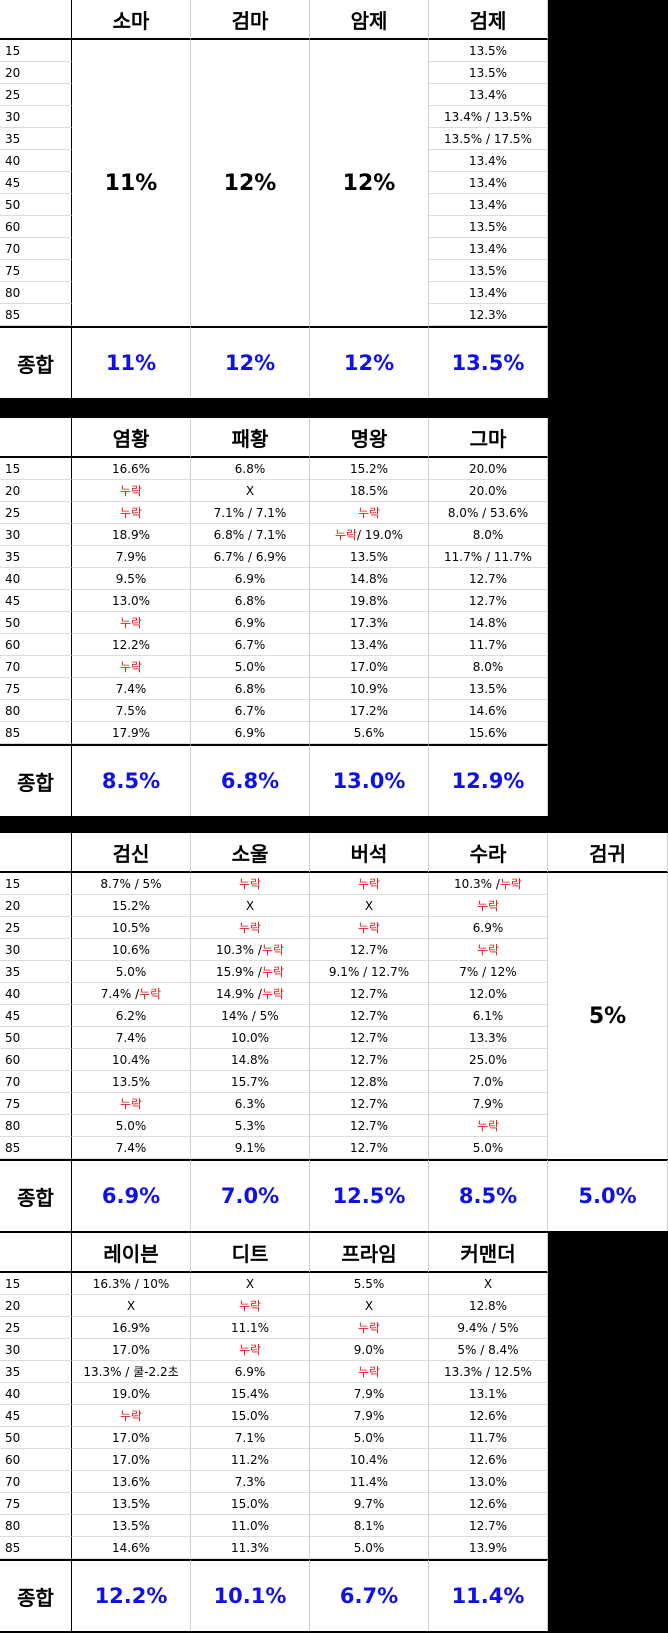 Image resolution: width=668 pixels, height=1633 pixels. I want to click on class-header: 명왕, so click(369, 438).